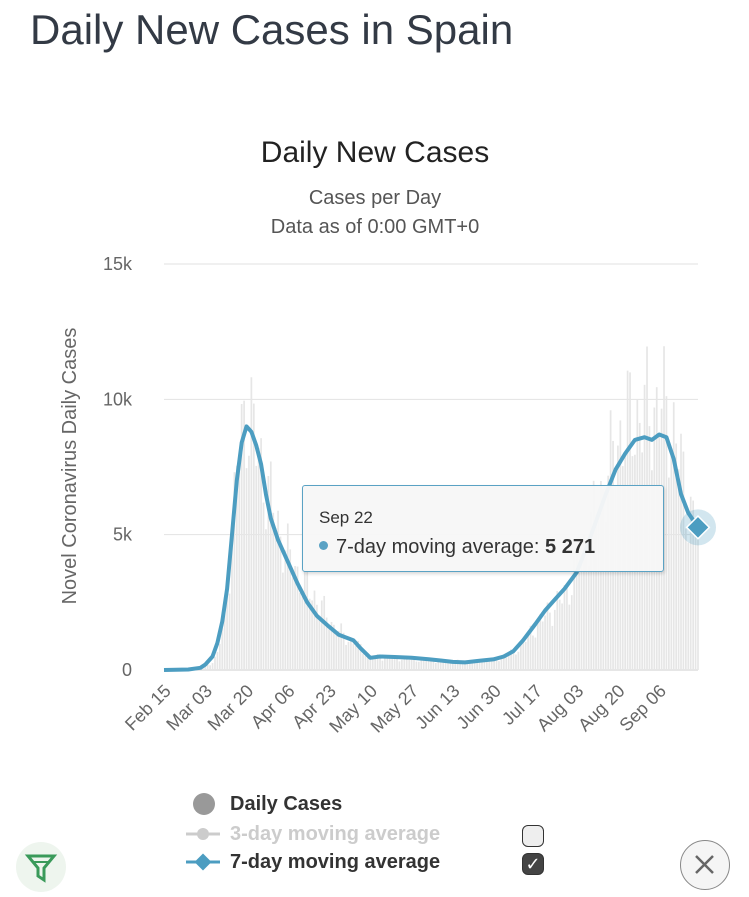  Describe the element at coordinates (437, 707) in the screenshot. I see `x-tick-label: Jun 13` at that location.